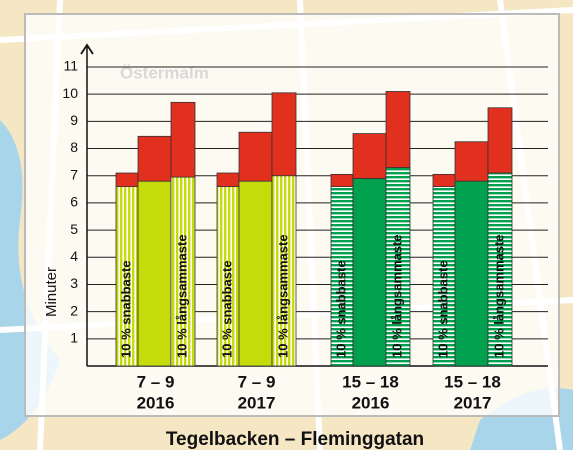 This screenshot has width=573, height=450. What do you see at coordinates (74, 283) in the screenshot?
I see `y-tick-label: 3` at bounding box center [74, 283].